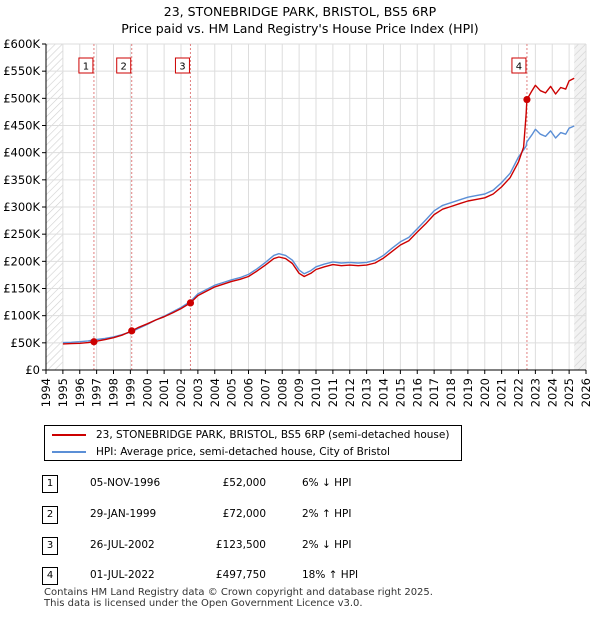 The height and width of the screenshot is (620, 600). What do you see at coordinates (327, 545) in the screenshot?
I see `row-hpi: 2% ↓ HPI` at bounding box center [327, 545].